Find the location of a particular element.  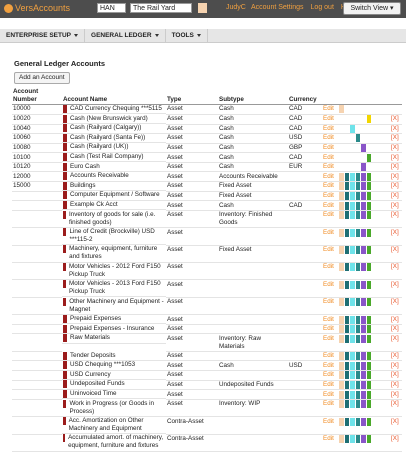

account-name: Euro Cash is located at coordinates (85, 166).